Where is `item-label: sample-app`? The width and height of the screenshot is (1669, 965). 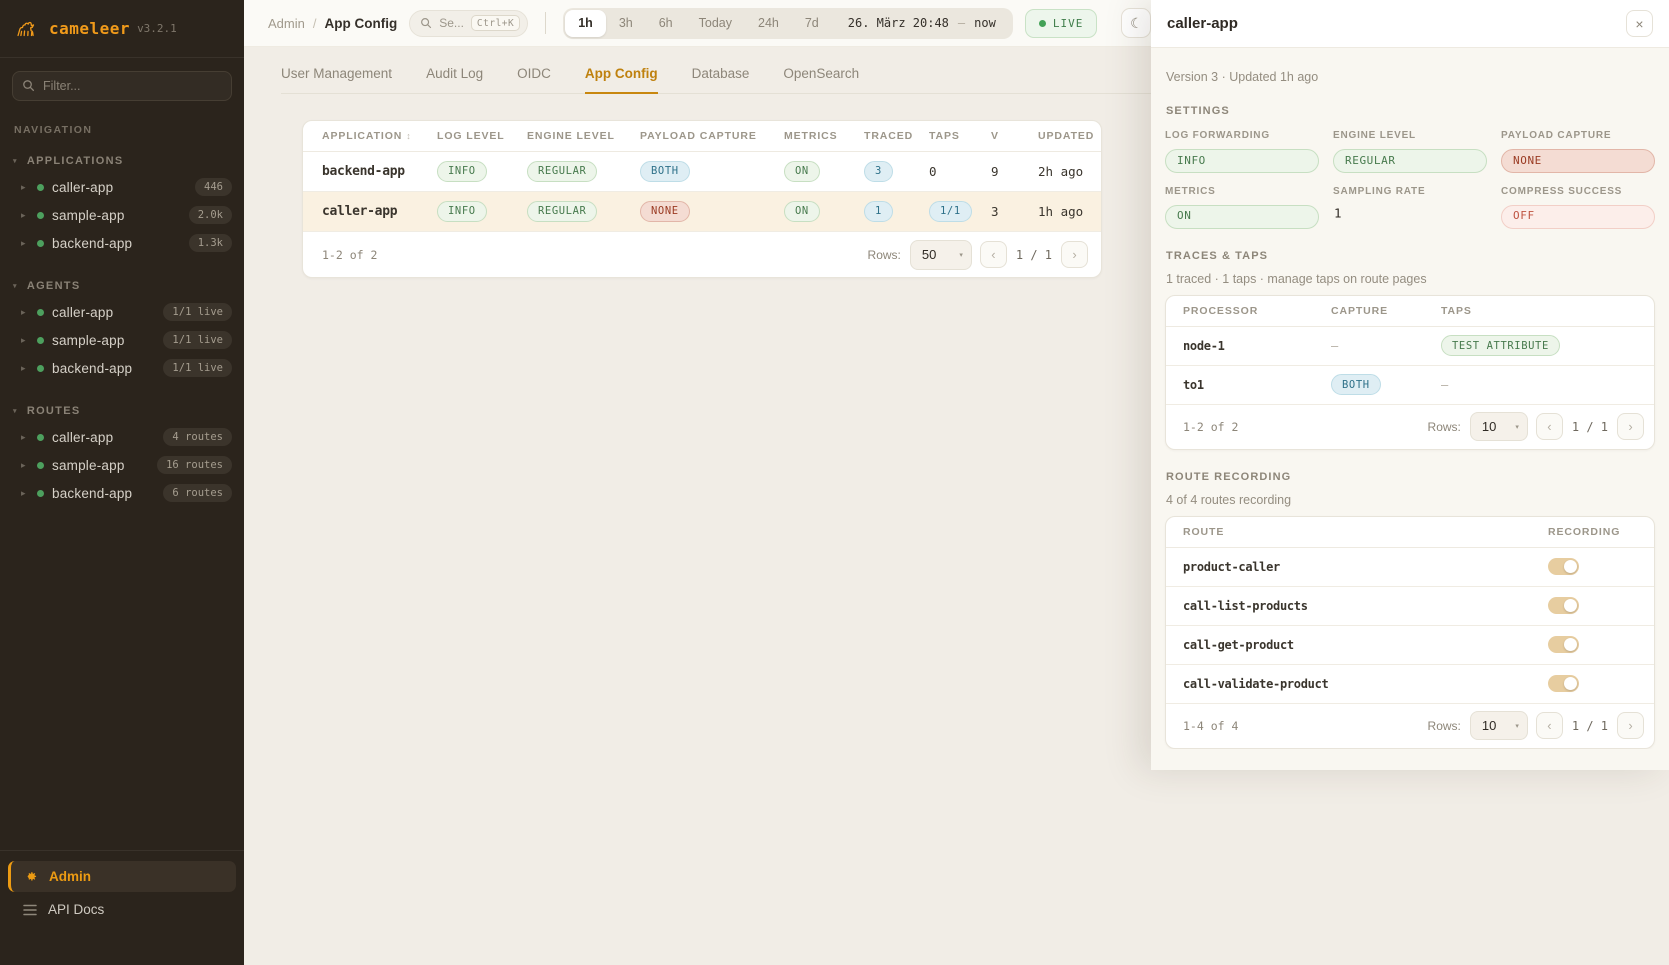 item-label: sample-app is located at coordinates (88, 340).